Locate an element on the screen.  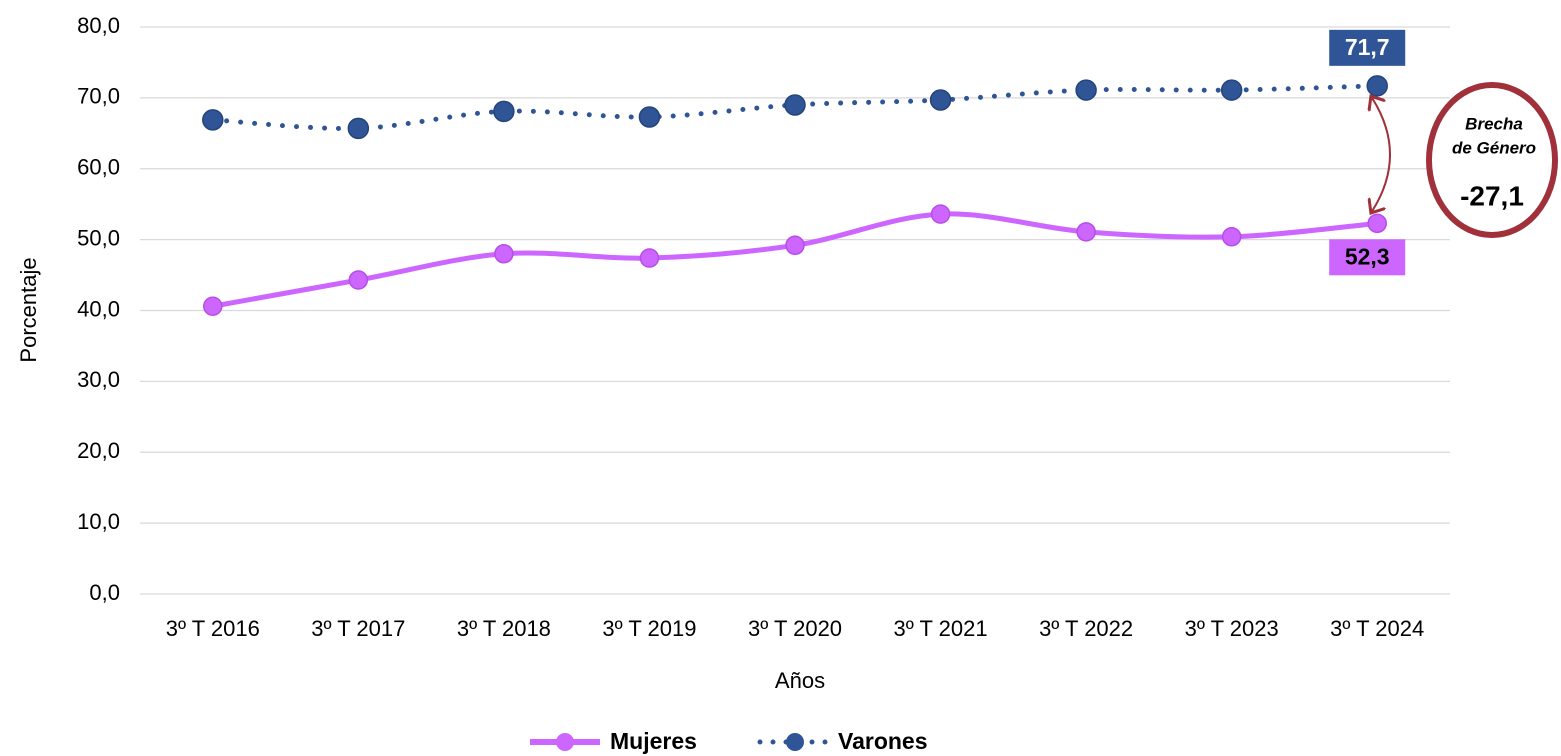
y-tick-label: 50,0 is located at coordinates (98, 237).